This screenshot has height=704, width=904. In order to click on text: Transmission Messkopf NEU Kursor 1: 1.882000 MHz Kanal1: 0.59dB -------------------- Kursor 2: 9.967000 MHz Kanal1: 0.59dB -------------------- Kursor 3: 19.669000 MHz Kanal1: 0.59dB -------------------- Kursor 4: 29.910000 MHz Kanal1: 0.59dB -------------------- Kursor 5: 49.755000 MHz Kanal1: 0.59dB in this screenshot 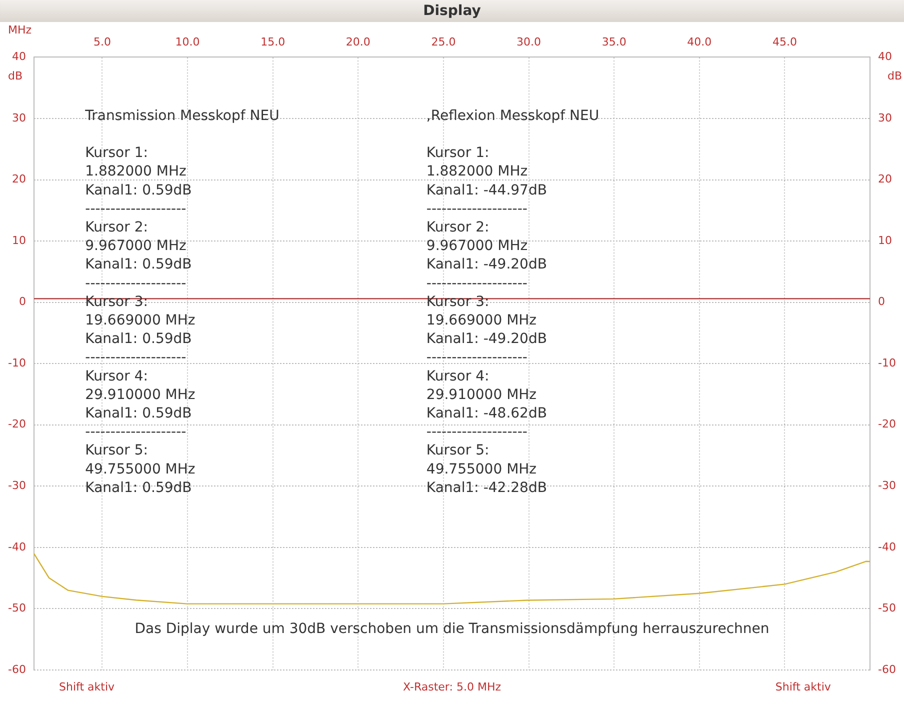, I will do `click(182, 302)`.